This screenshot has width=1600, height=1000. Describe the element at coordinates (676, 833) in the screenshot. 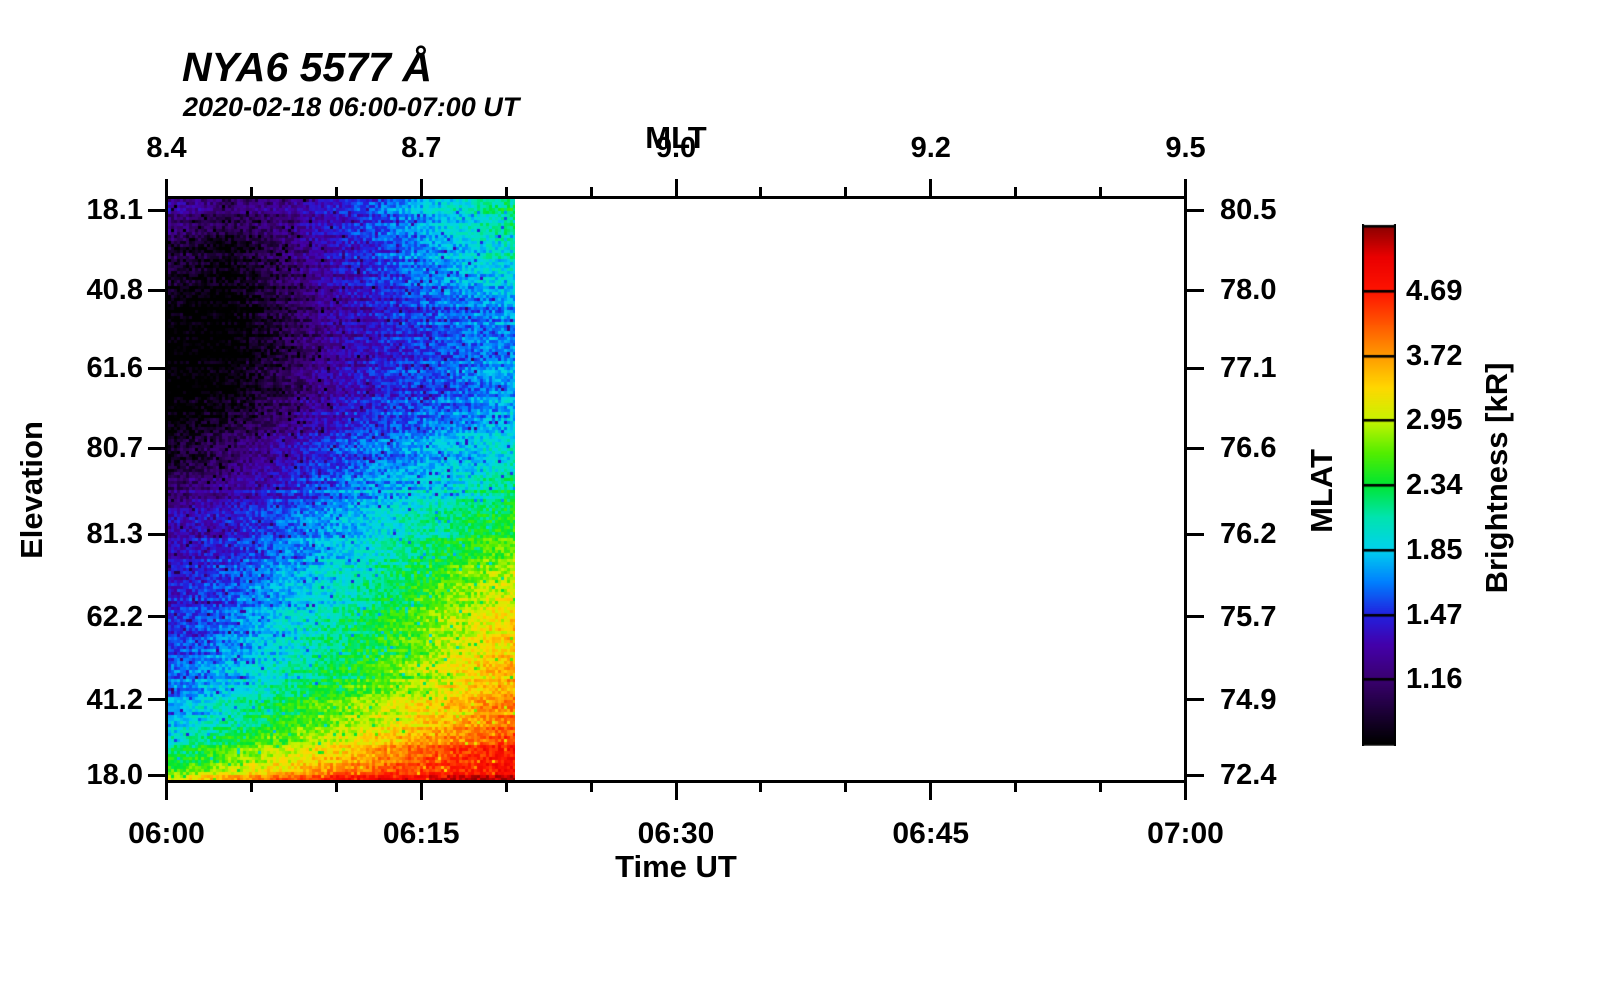

I see `bottom-tick-label: 06:30` at that location.